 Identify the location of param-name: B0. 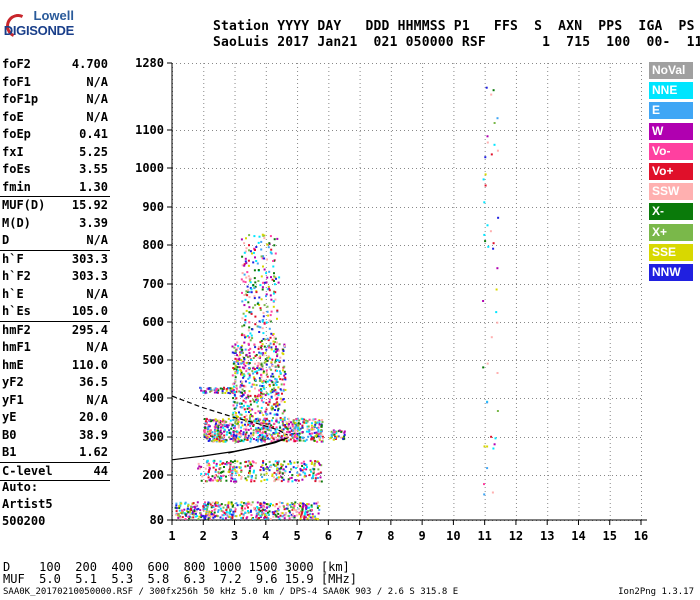
(9, 434).